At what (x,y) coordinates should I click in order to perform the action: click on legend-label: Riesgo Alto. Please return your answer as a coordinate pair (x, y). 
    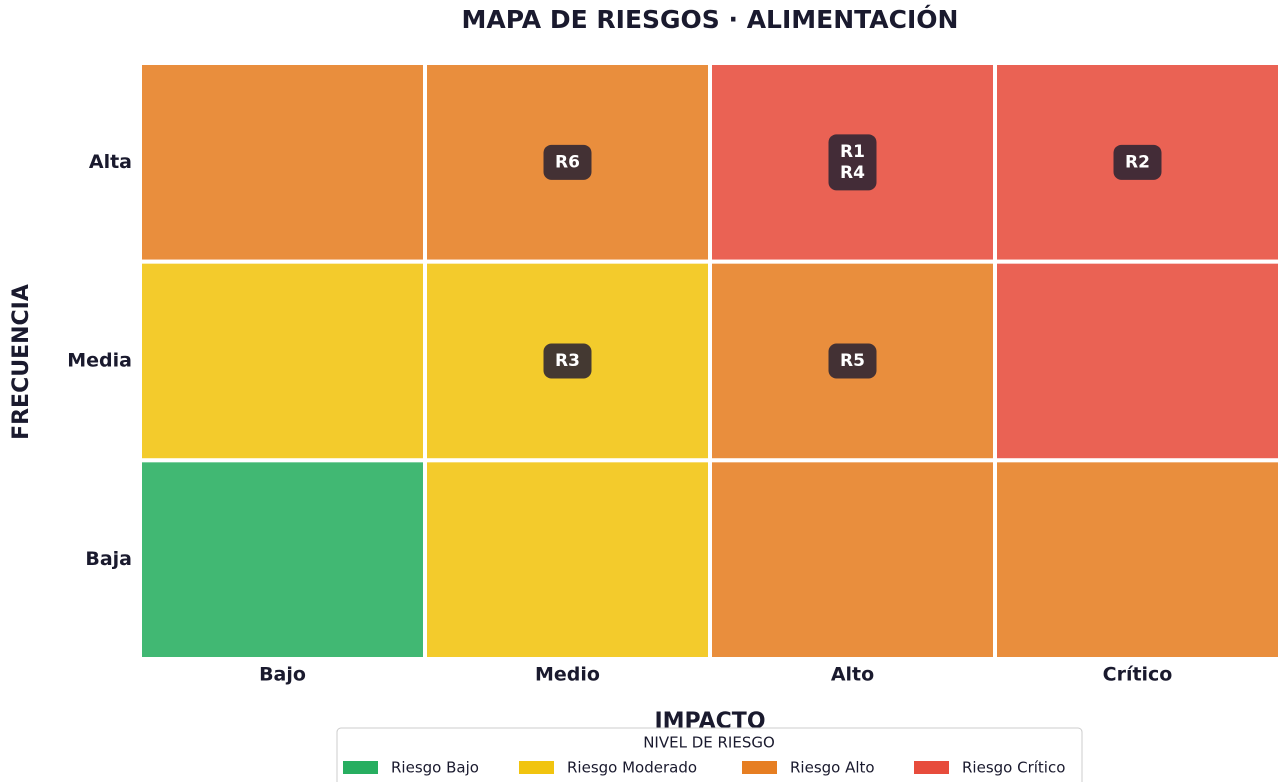
    Looking at the image, I should click on (832, 768).